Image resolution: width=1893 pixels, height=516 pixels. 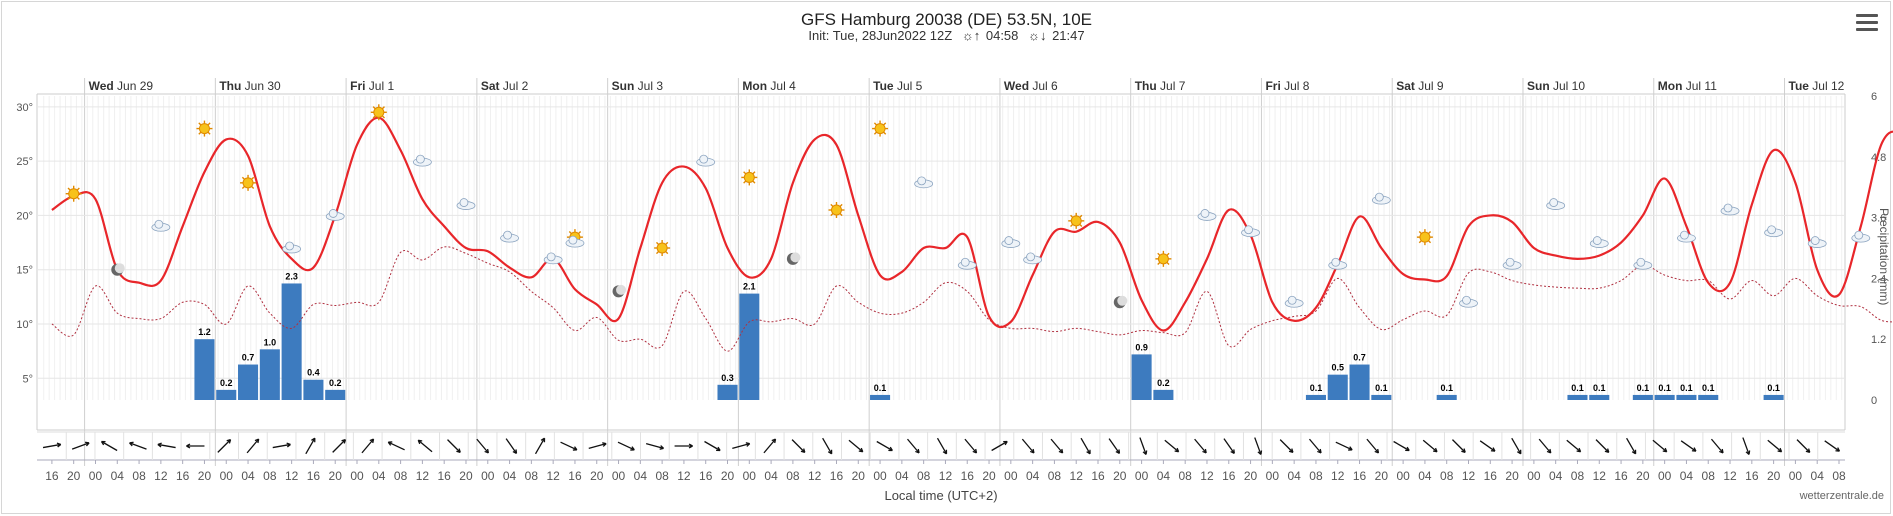 I want to click on chart-title: GFS Hamburg 20038 (DE) 53.5N, 10E, so click(x=946, y=19).